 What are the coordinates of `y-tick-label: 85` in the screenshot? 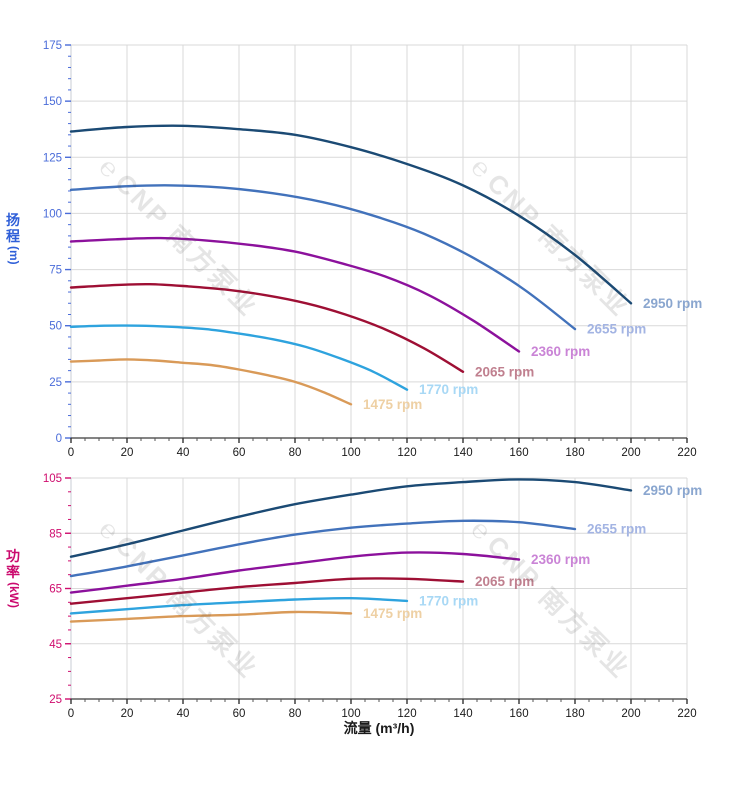 It's located at (55, 534).